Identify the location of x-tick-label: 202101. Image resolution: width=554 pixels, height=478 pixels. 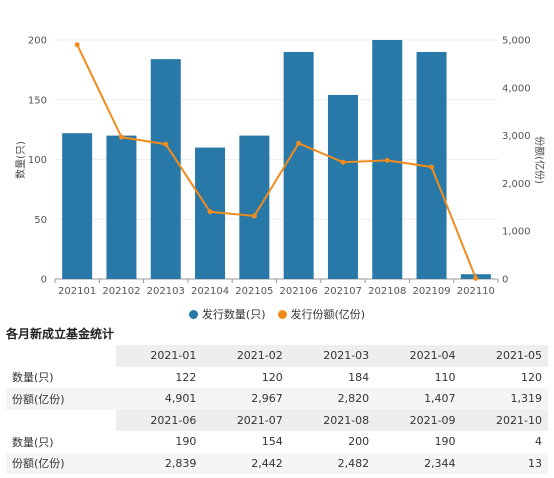
(77, 291).